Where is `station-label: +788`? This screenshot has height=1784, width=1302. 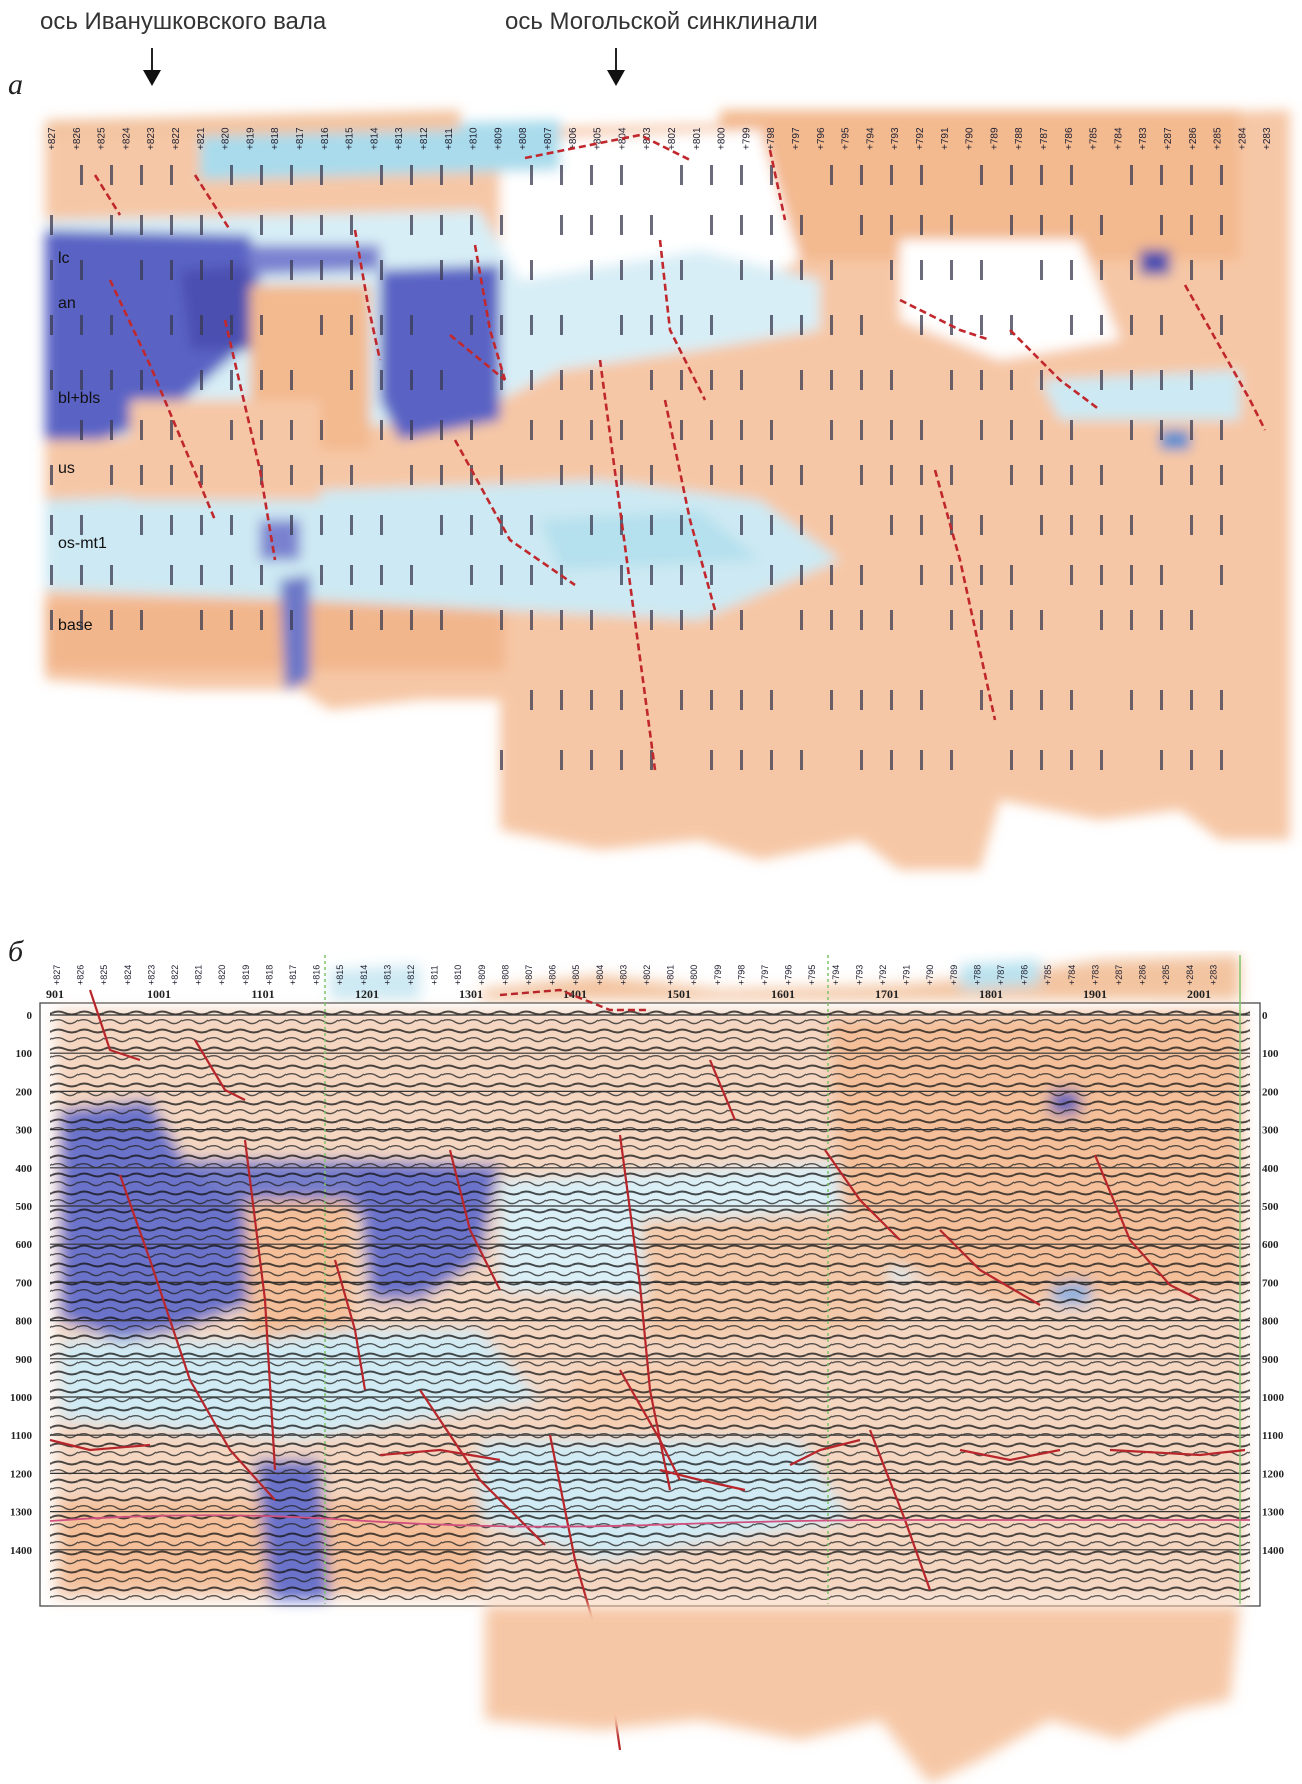 station-label: +788 is located at coordinates (977, 975).